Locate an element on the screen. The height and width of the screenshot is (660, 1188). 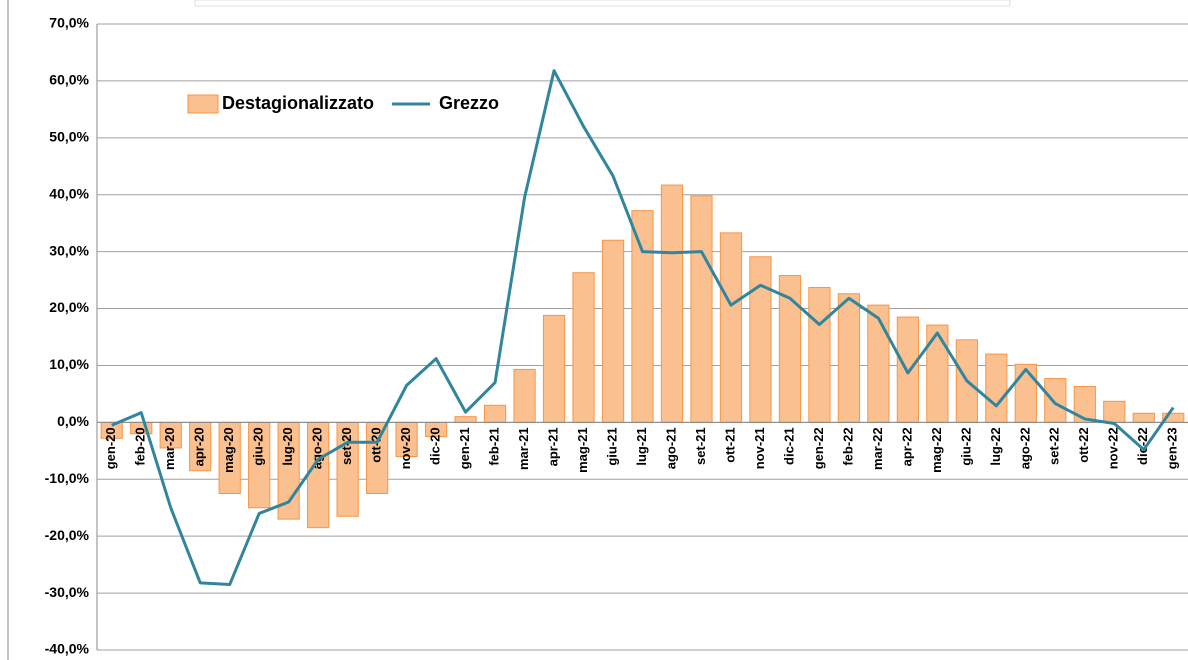
y-tick-label: 30,0% is located at coordinates (69, 250).